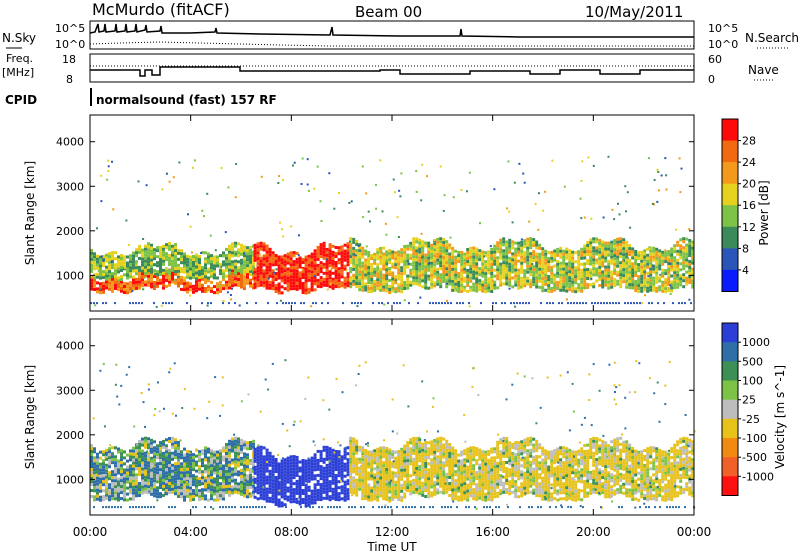 The image size is (800, 554). I want to click on freq-panel: Freq. [MHz] 18 8 60 0 Nave, so click(390, 69).